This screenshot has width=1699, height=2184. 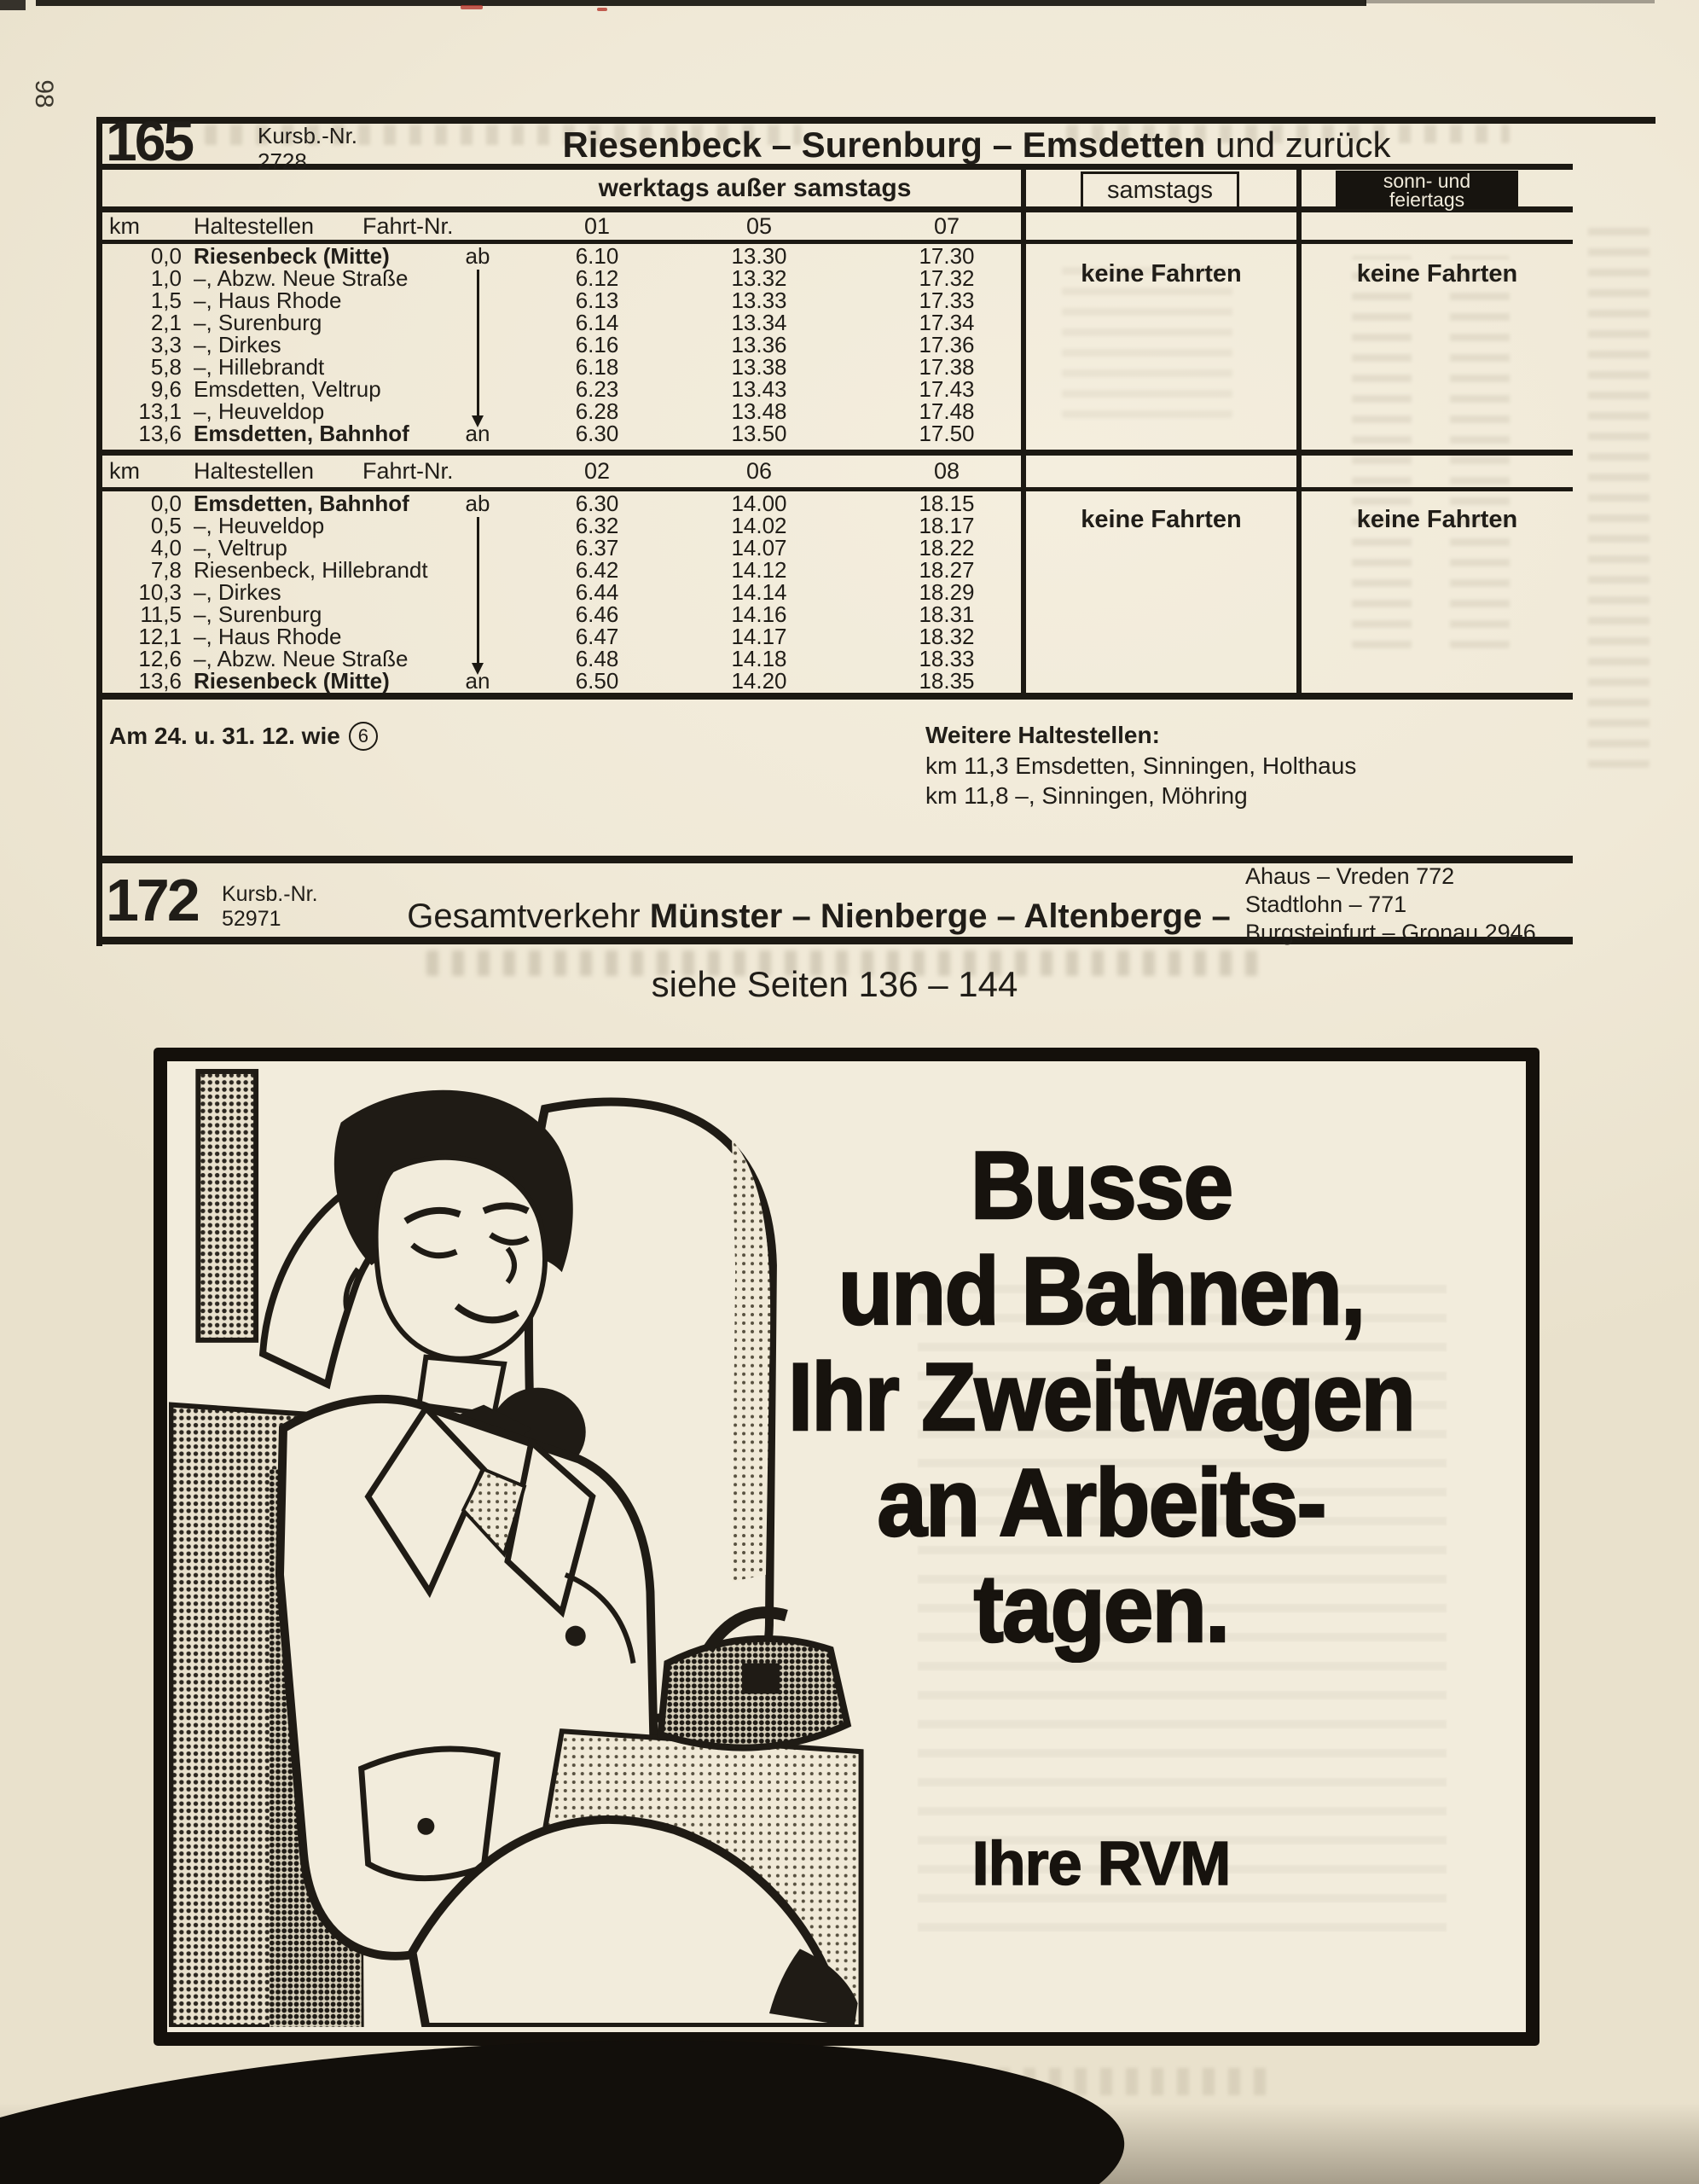 I want to click on time-value: 14.12, so click(x=759, y=570).